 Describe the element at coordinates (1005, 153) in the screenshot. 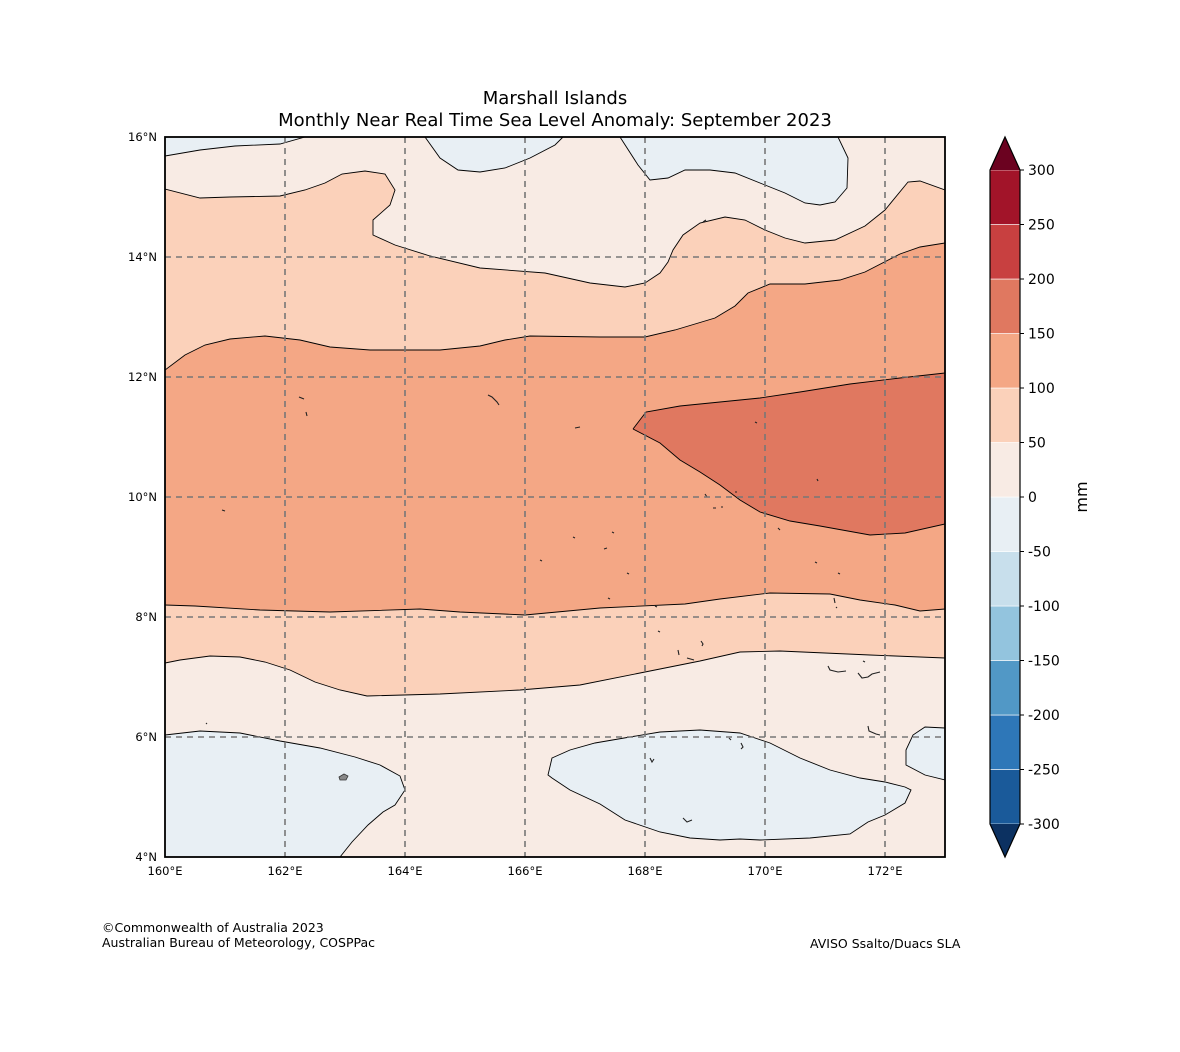

I see `colorbar-extend-high` at that location.